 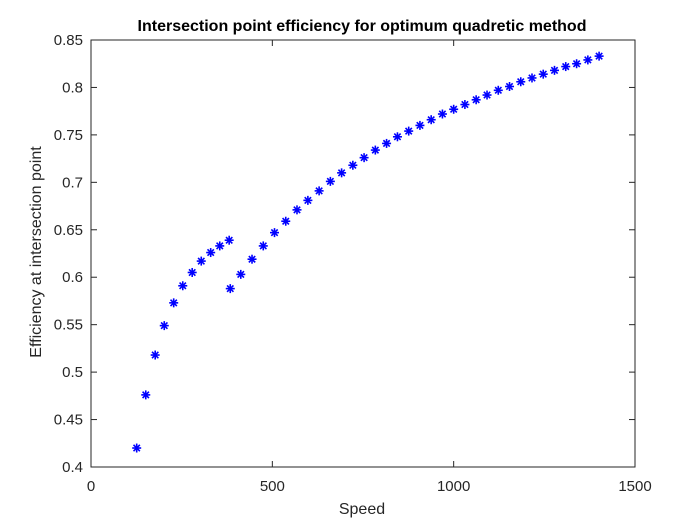 I want to click on y-tick-label: 0.55, so click(x=68, y=325).